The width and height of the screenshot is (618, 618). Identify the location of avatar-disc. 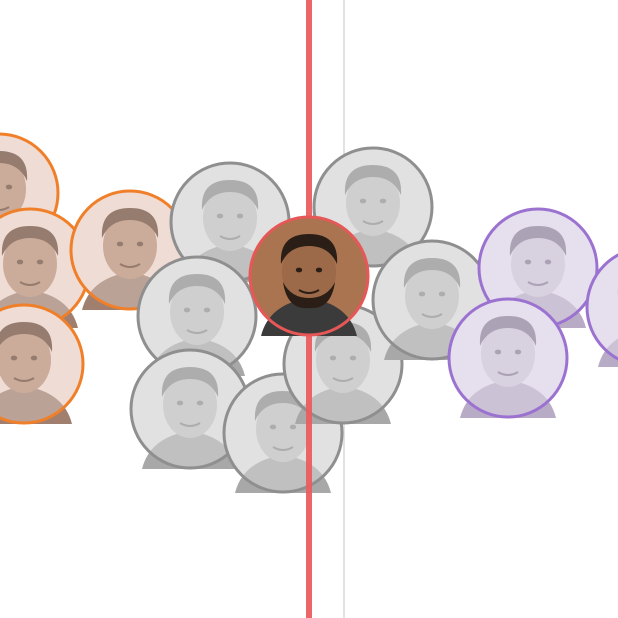
(602, 307).